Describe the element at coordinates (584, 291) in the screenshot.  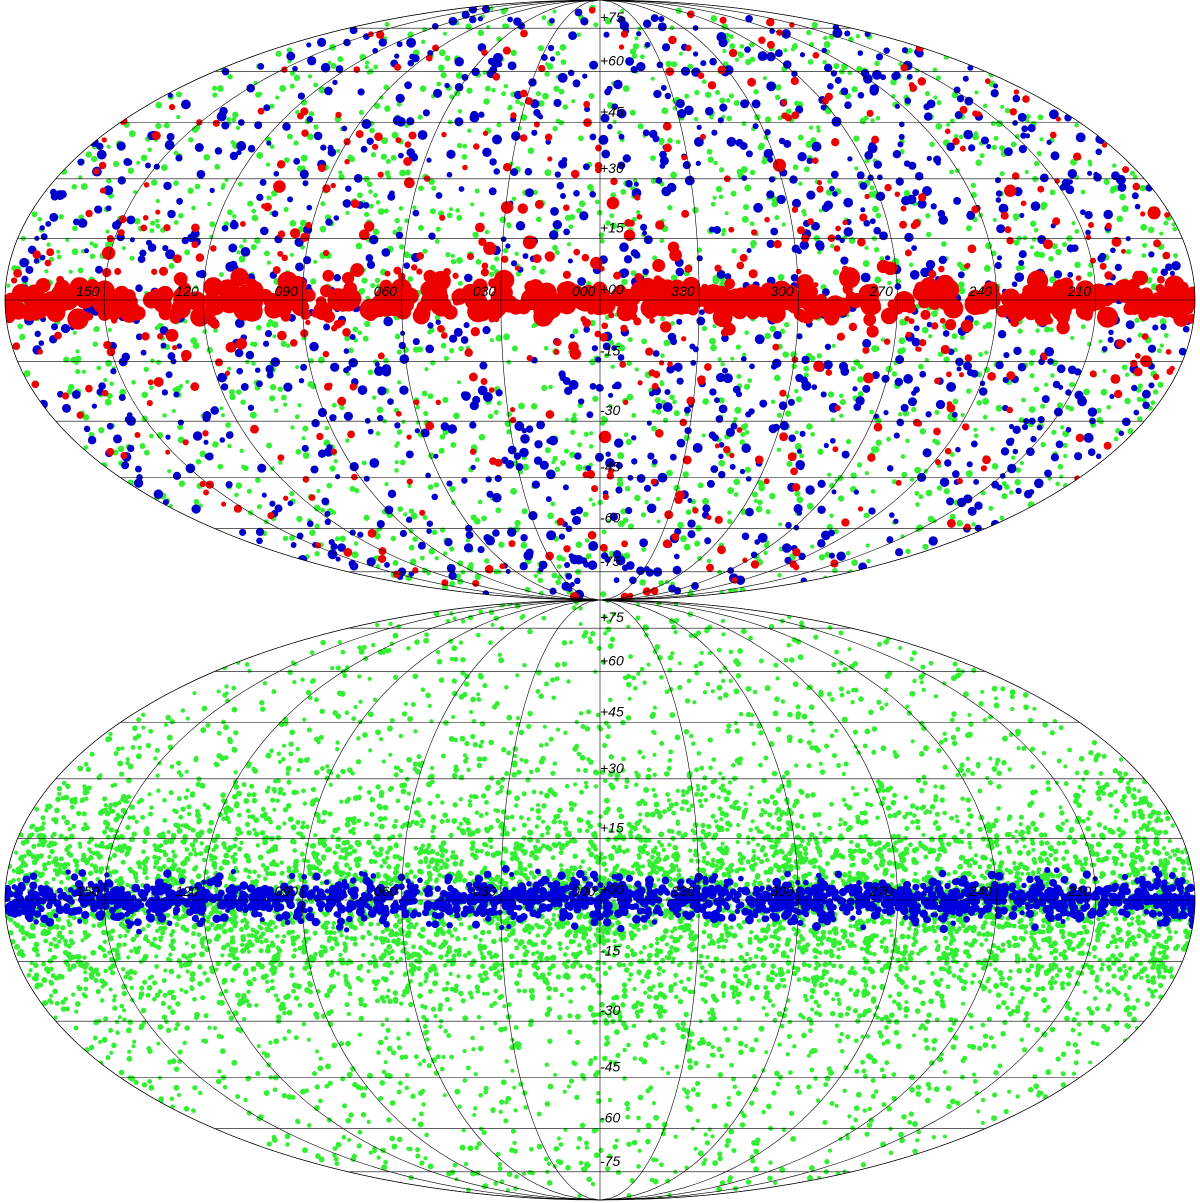
I see `longitude-label: 000` at that location.